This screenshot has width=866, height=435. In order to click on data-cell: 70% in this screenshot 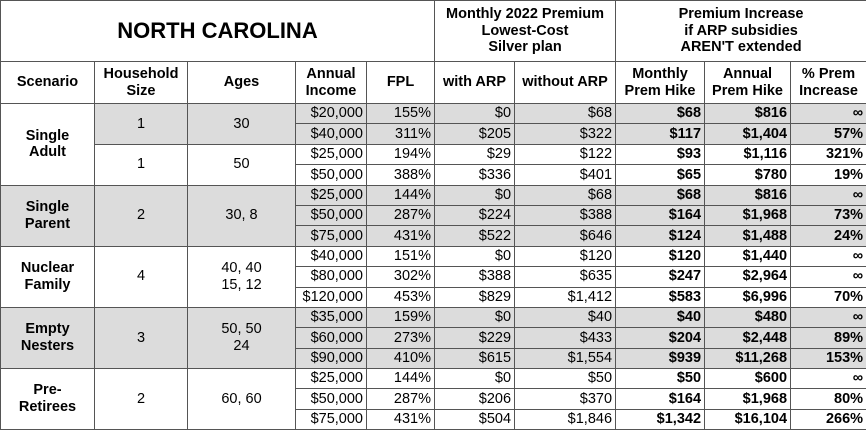, I will do `click(828, 297)`.